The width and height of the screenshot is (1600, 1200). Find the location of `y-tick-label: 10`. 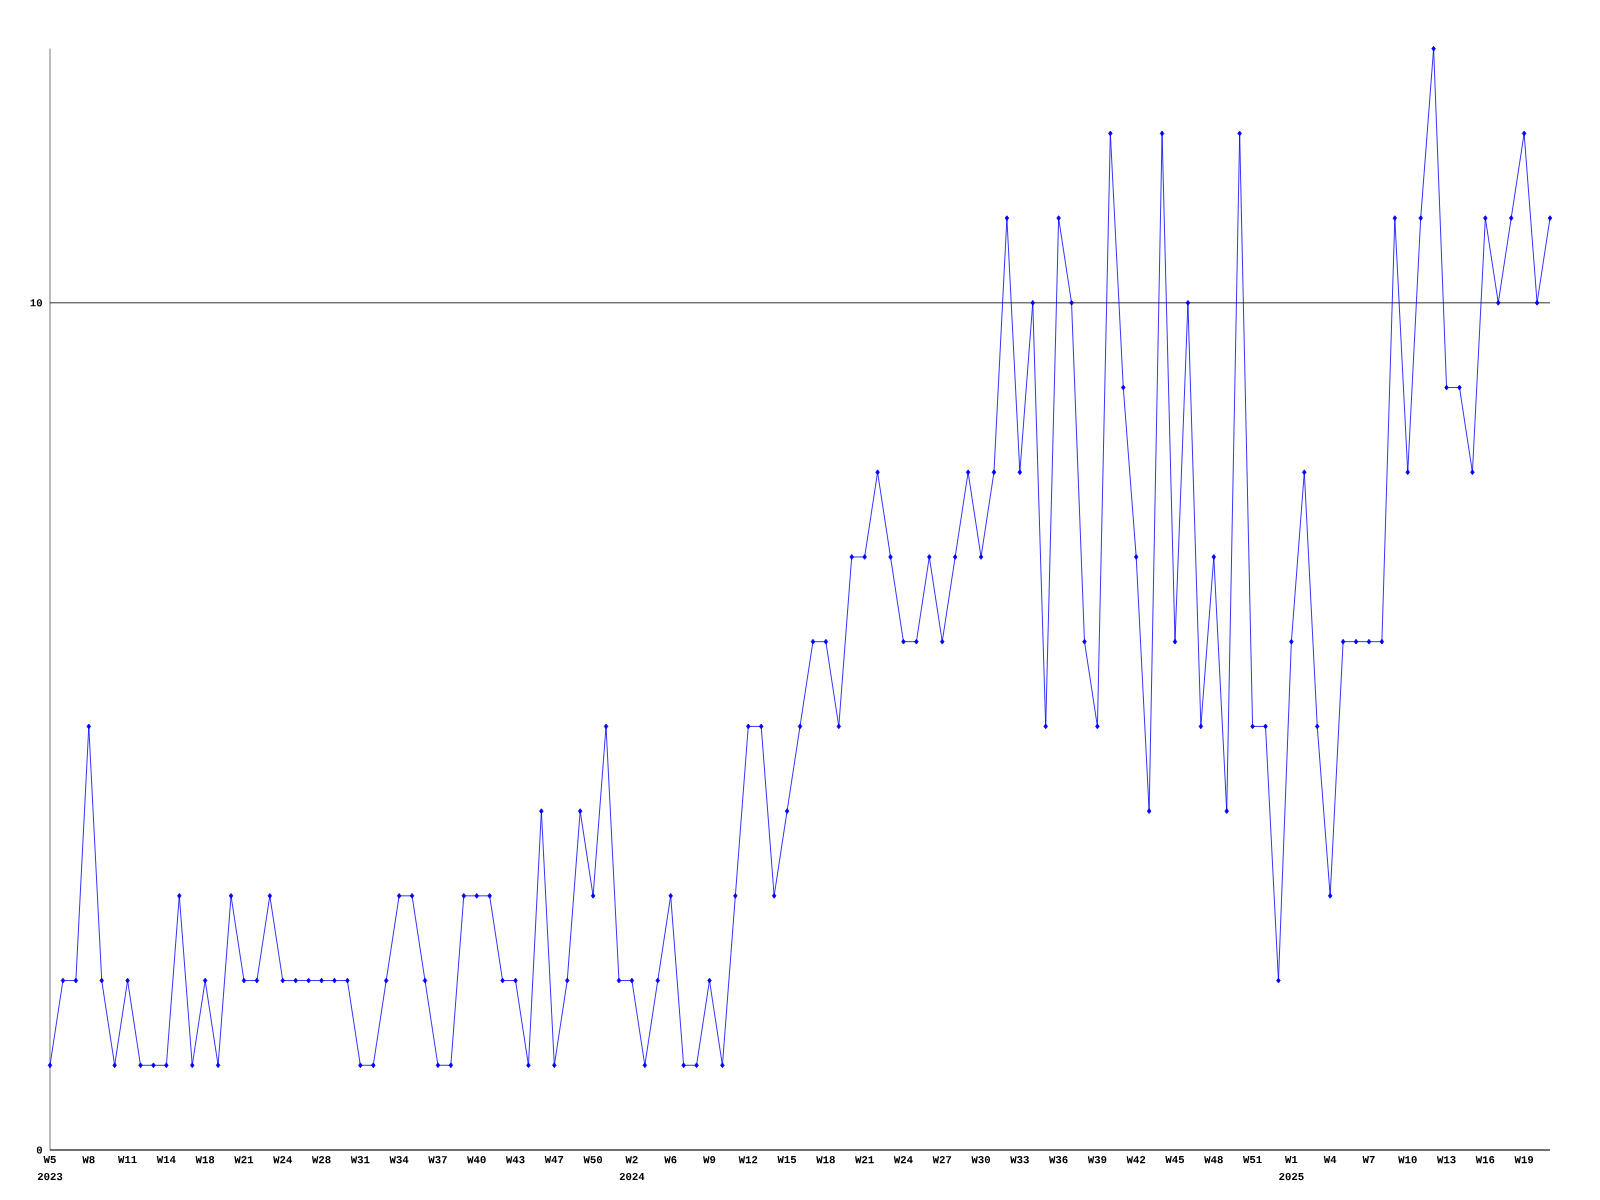

y-tick-label: 10 is located at coordinates (36, 303).